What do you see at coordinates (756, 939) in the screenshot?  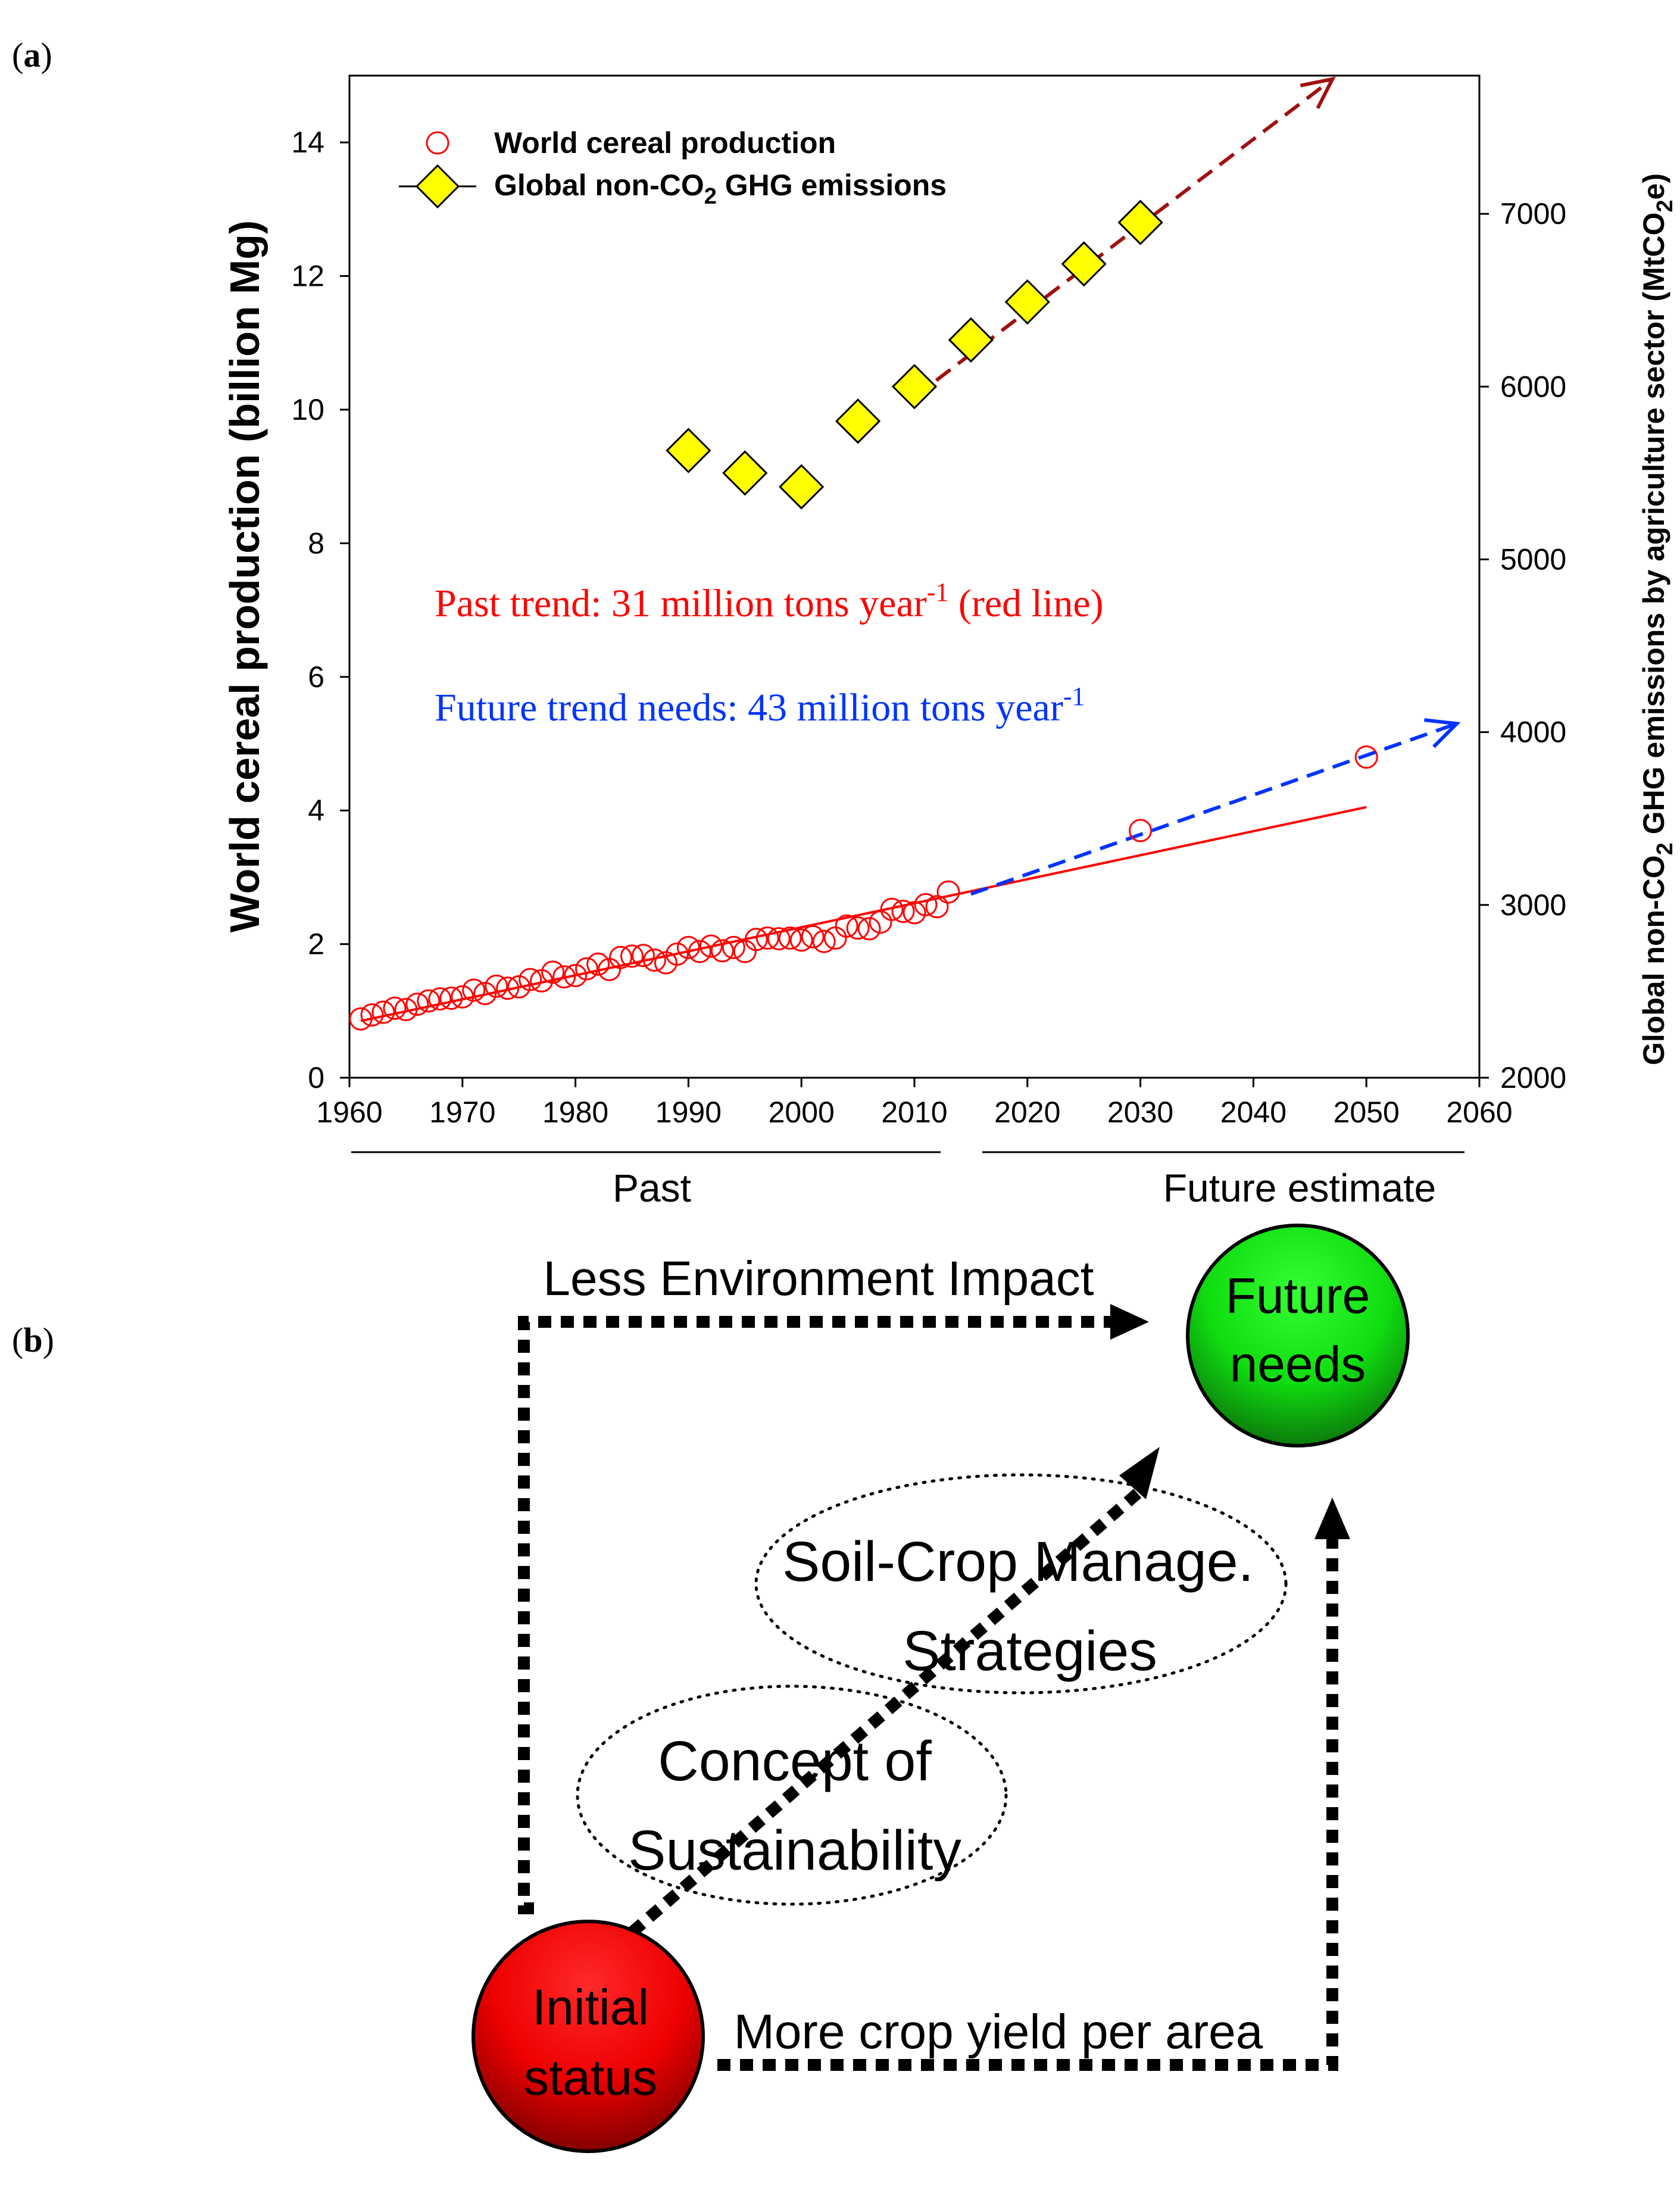 I see `cereal-point-1996` at bounding box center [756, 939].